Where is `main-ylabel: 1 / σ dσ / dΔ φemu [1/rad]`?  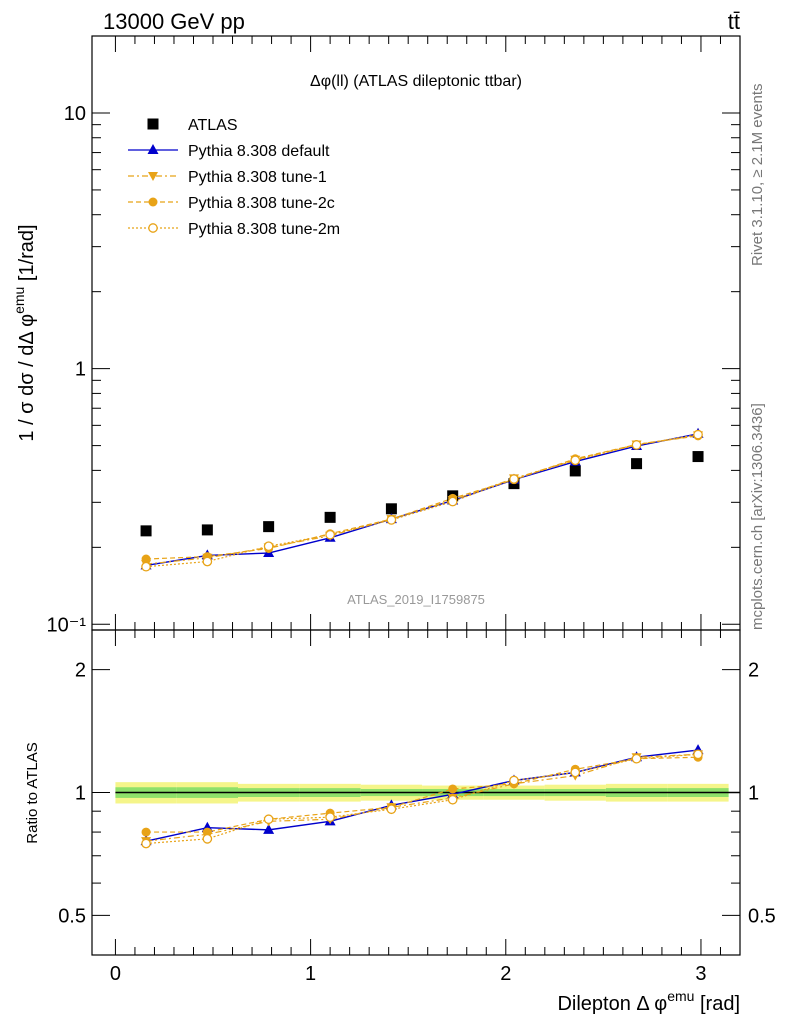 main-ylabel: 1 / σ dσ / dΔ φemu [1/rad] is located at coordinates (24, 332).